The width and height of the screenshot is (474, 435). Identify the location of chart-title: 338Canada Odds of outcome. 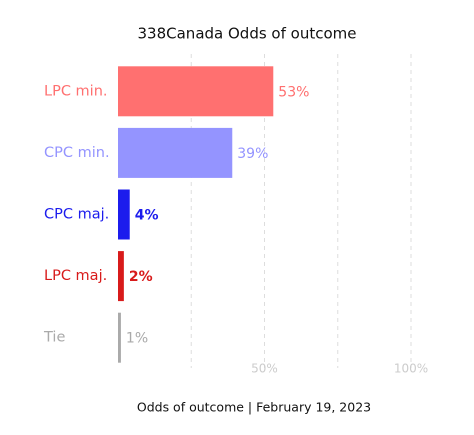
(247, 34).